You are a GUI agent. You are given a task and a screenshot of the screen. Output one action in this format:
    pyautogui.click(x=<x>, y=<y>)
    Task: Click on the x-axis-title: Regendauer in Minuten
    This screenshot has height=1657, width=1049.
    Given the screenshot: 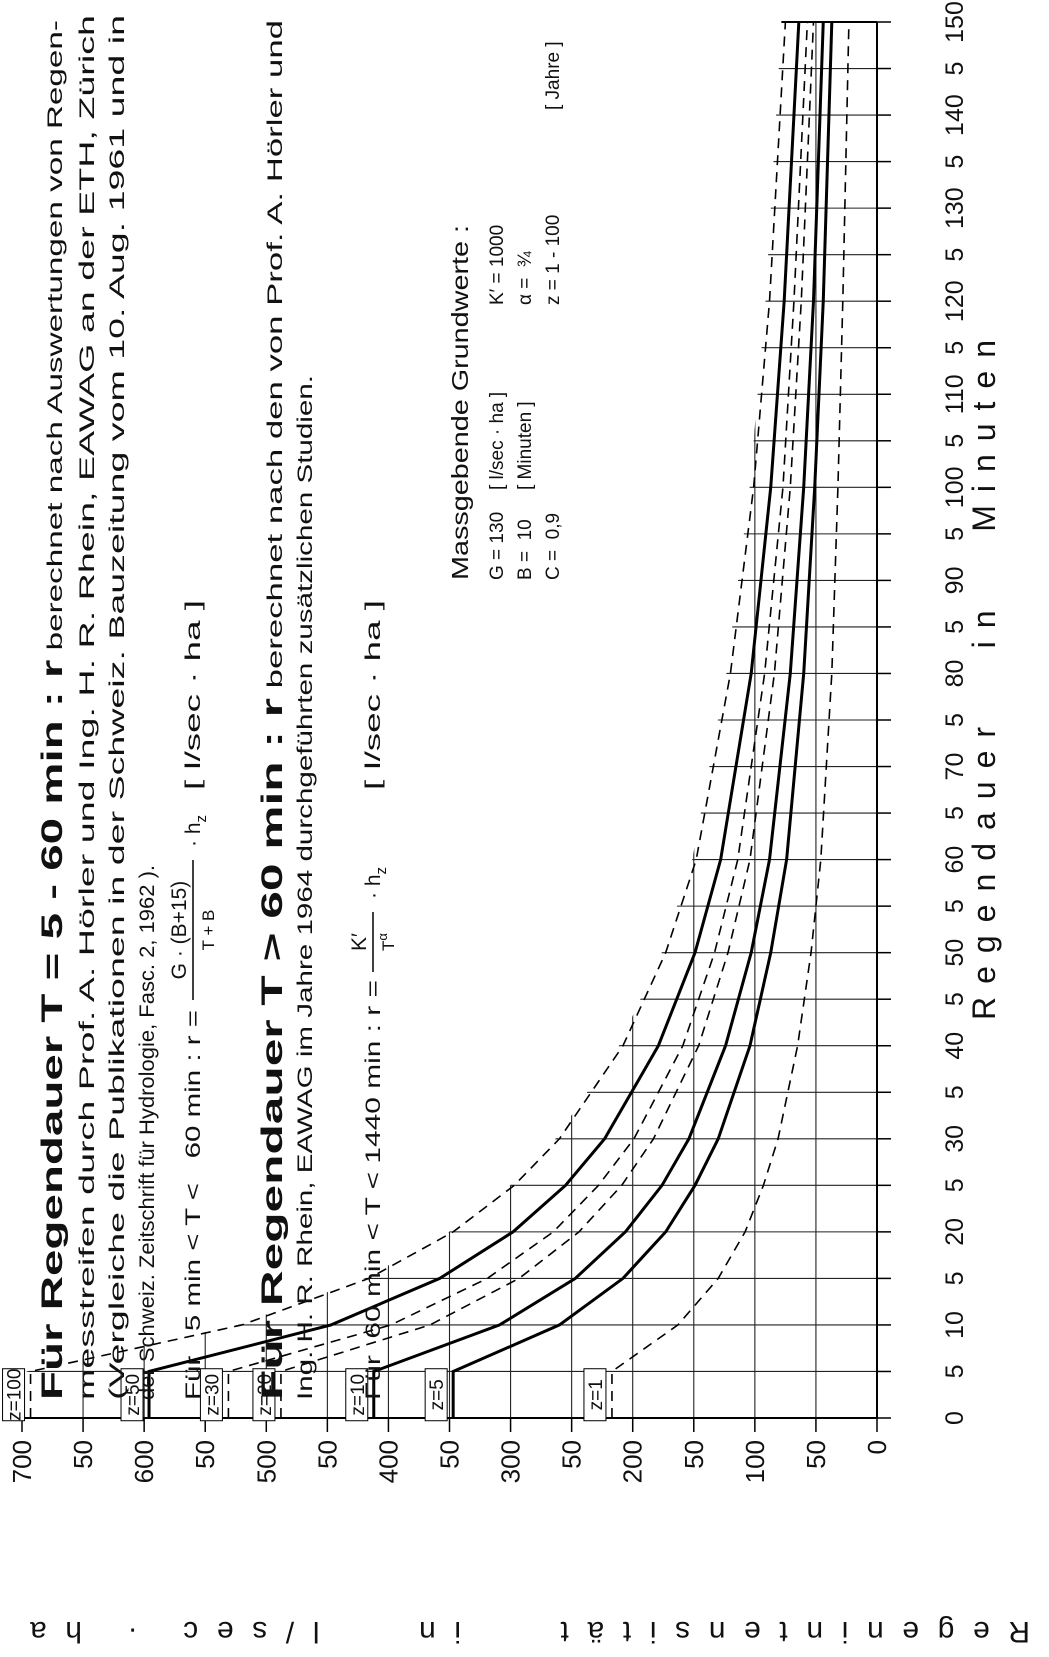 What is the action you would take?
    pyautogui.click(x=984, y=680)
    